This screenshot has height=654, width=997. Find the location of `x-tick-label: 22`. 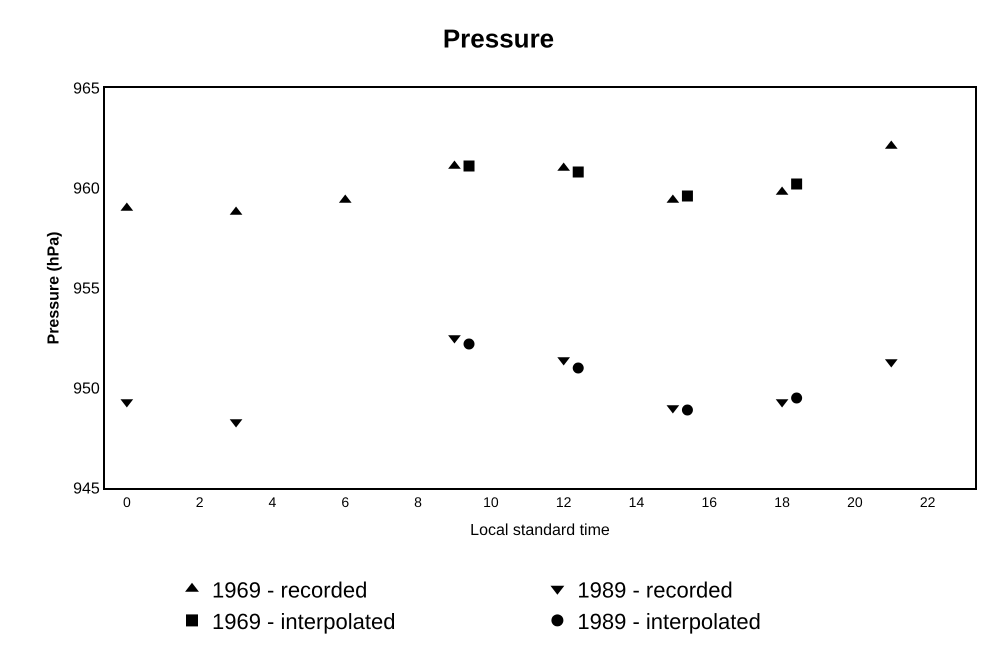

x-tick-label: 22 is located at coordinates (928, 502).